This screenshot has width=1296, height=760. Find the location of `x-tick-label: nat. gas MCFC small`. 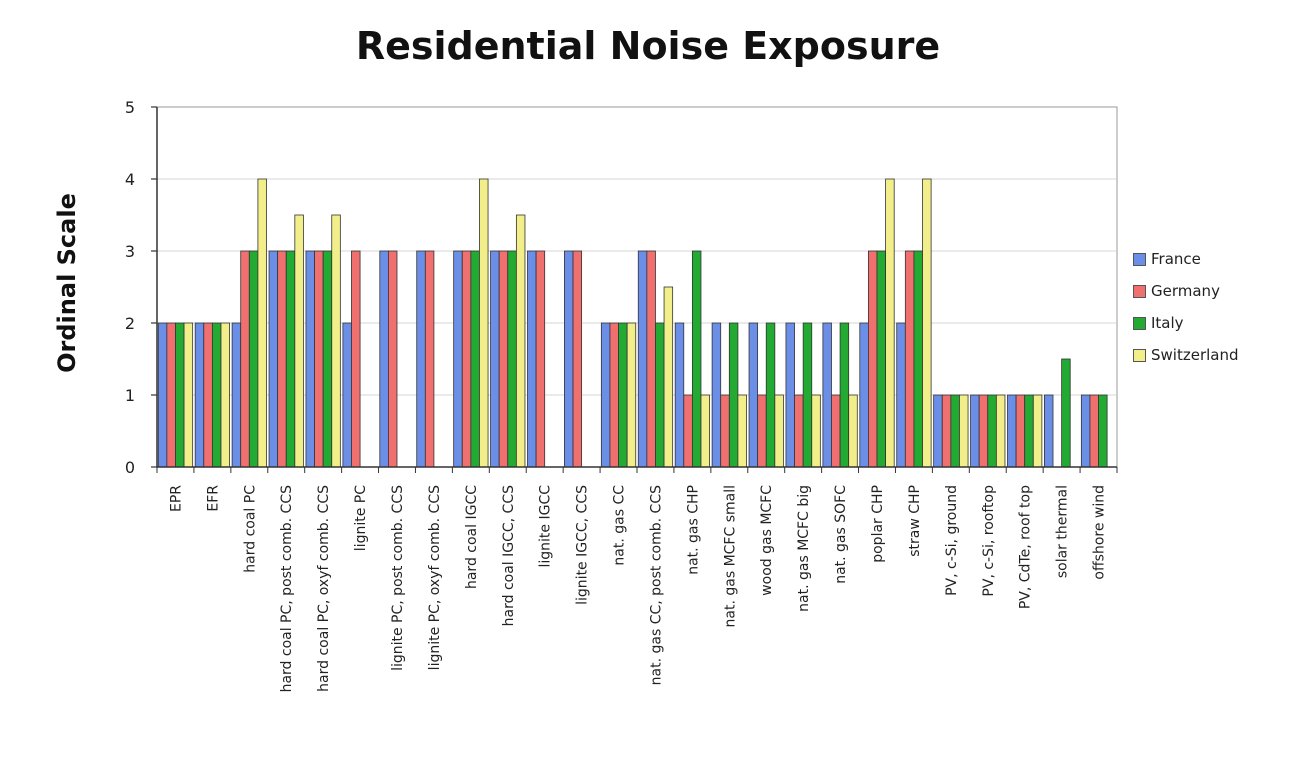

x-tick-label: nat. gas MCFC small is located at coordinates (730, 556).